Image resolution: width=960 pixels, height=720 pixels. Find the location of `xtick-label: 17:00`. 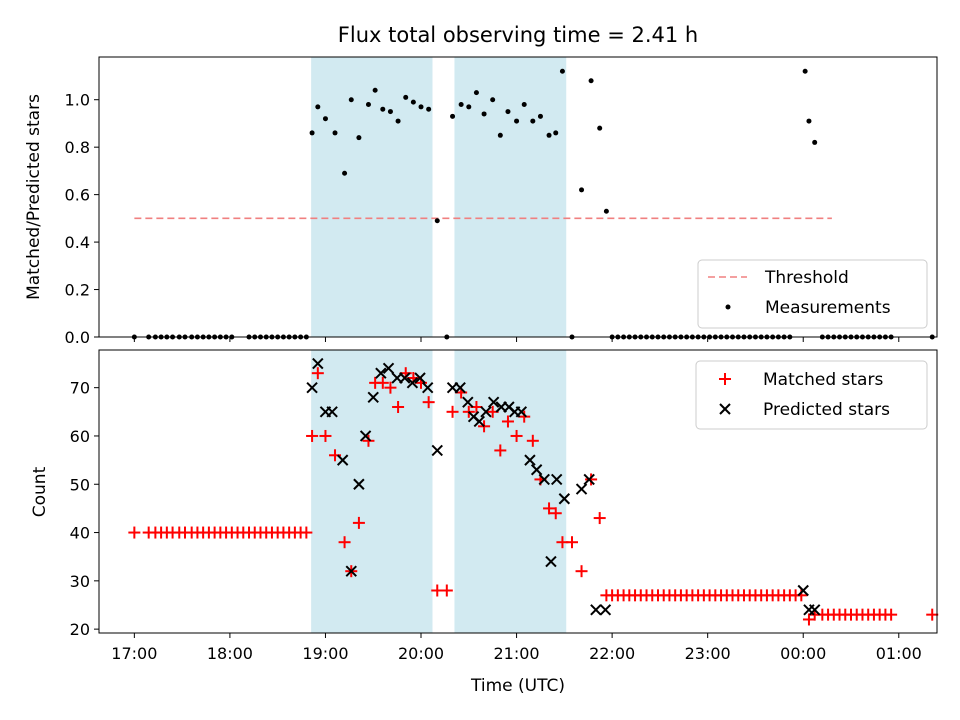

xtick-label: 17:00 is located at coordinates (134, 653).